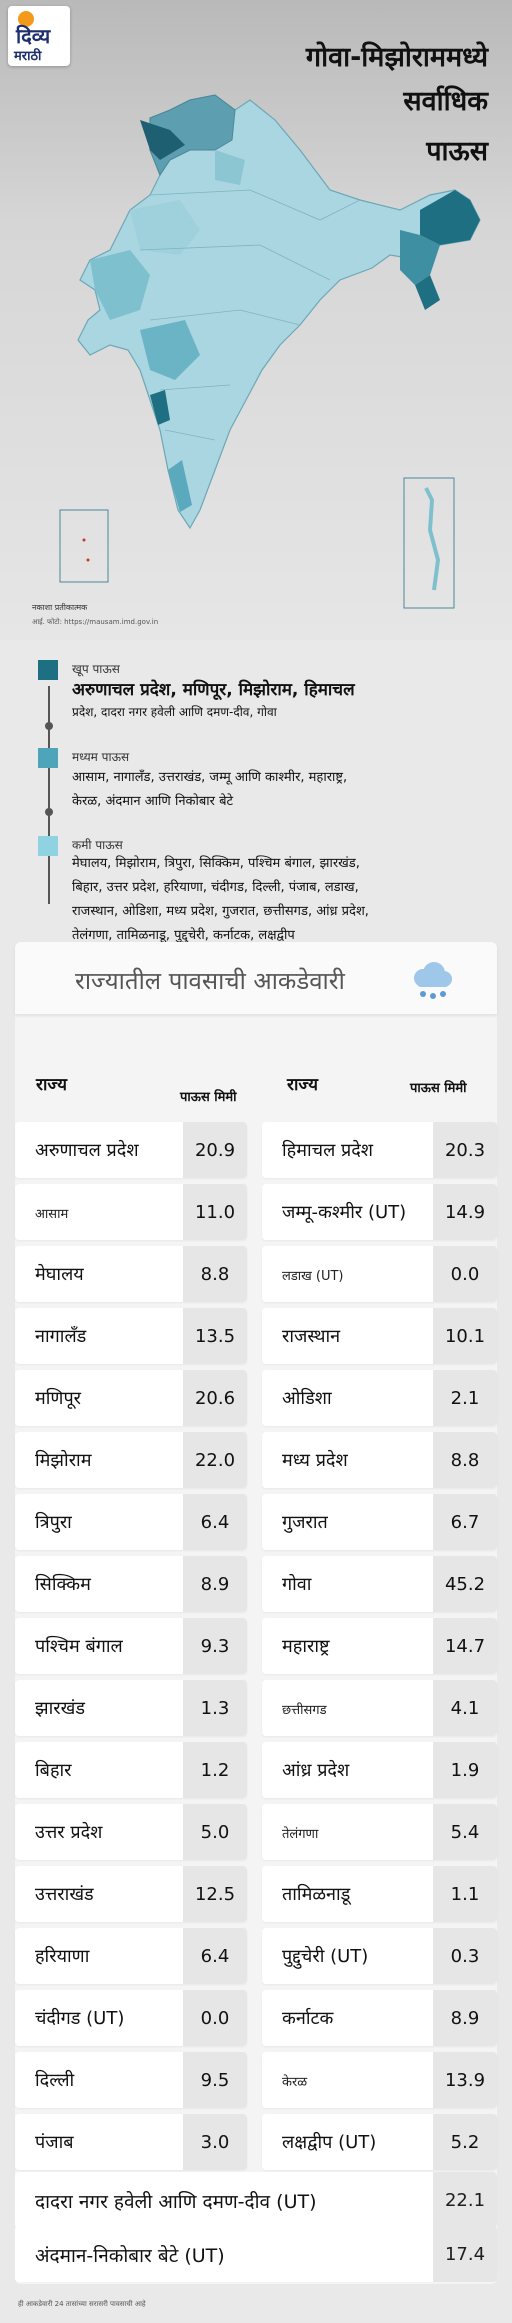  I want to click on legend-high-swatch, so click(48, 670).